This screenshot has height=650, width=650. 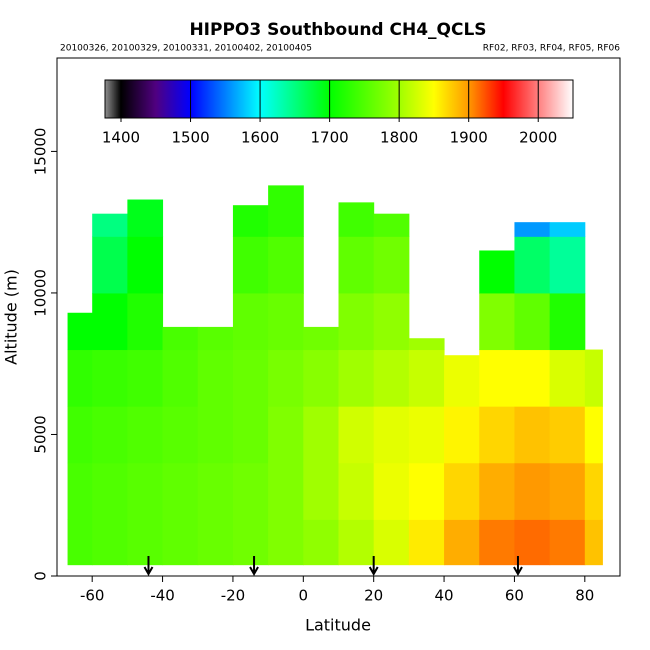 What do you see at coordinates (399, 138) in the screenshot?
I see `colorbar-tick-label: 1800` at bounding box center [399, 138].